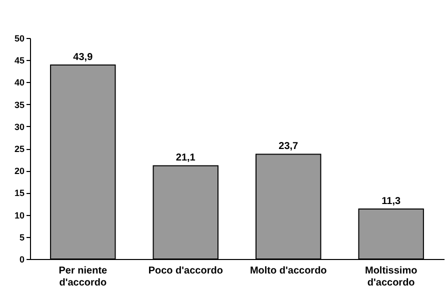 Image resolution: width=445 pixels, height=303 pixels. Describe the element at coordinates (19, 149) in the screenshot. I see `y-tick-label: 25` at that location.